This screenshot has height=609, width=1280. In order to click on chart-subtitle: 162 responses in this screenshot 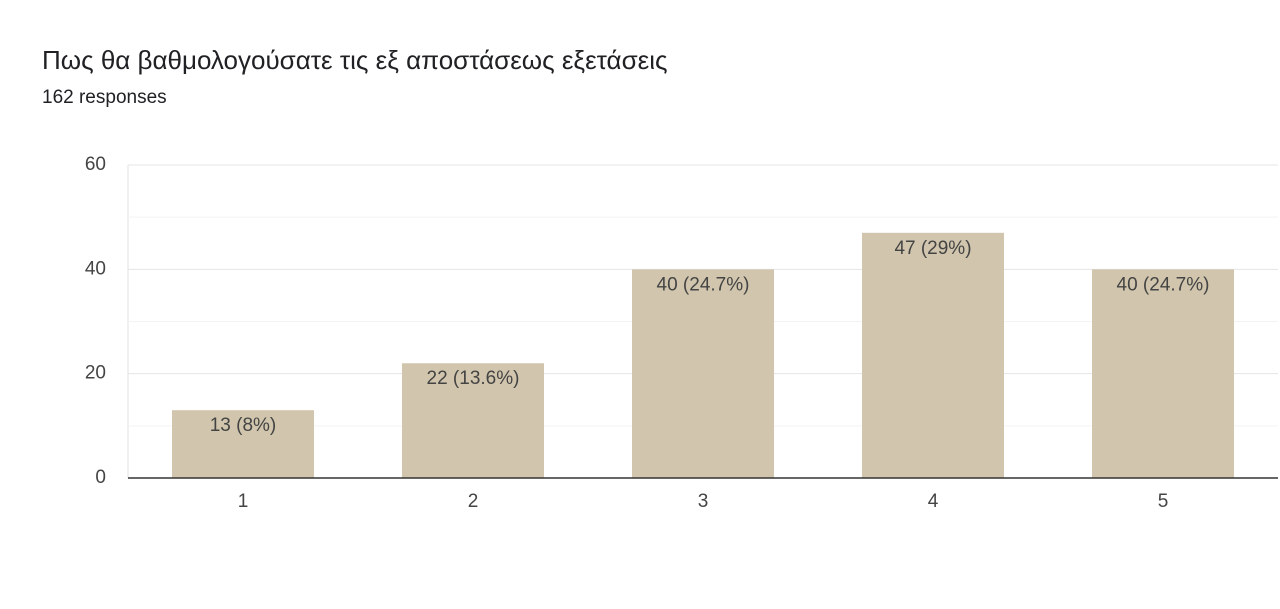, I will do `click(104, 97)`.